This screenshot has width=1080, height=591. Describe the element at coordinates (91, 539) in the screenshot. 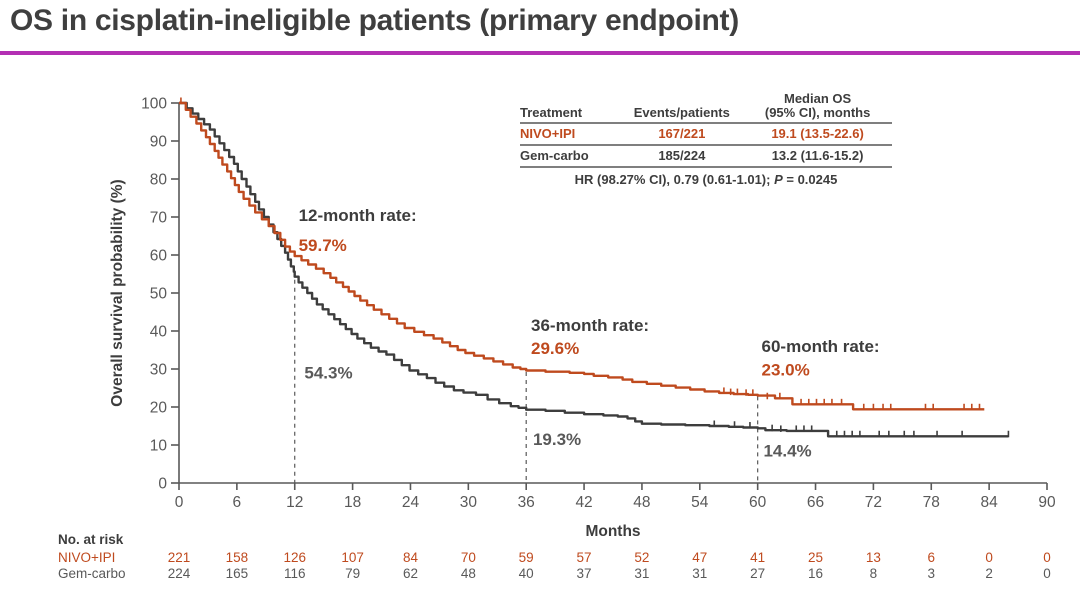

I see `risk-table-title: No. at risk` at that location.